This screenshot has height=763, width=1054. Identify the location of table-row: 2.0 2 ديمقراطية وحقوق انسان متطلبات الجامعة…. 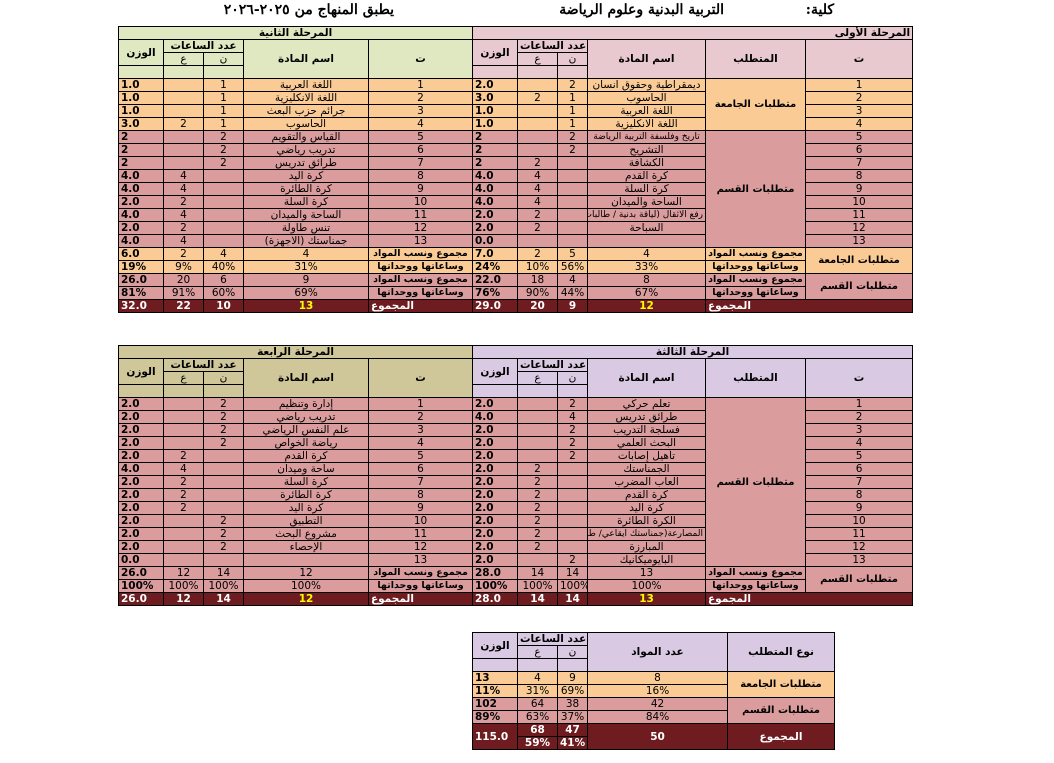
(693, 104).